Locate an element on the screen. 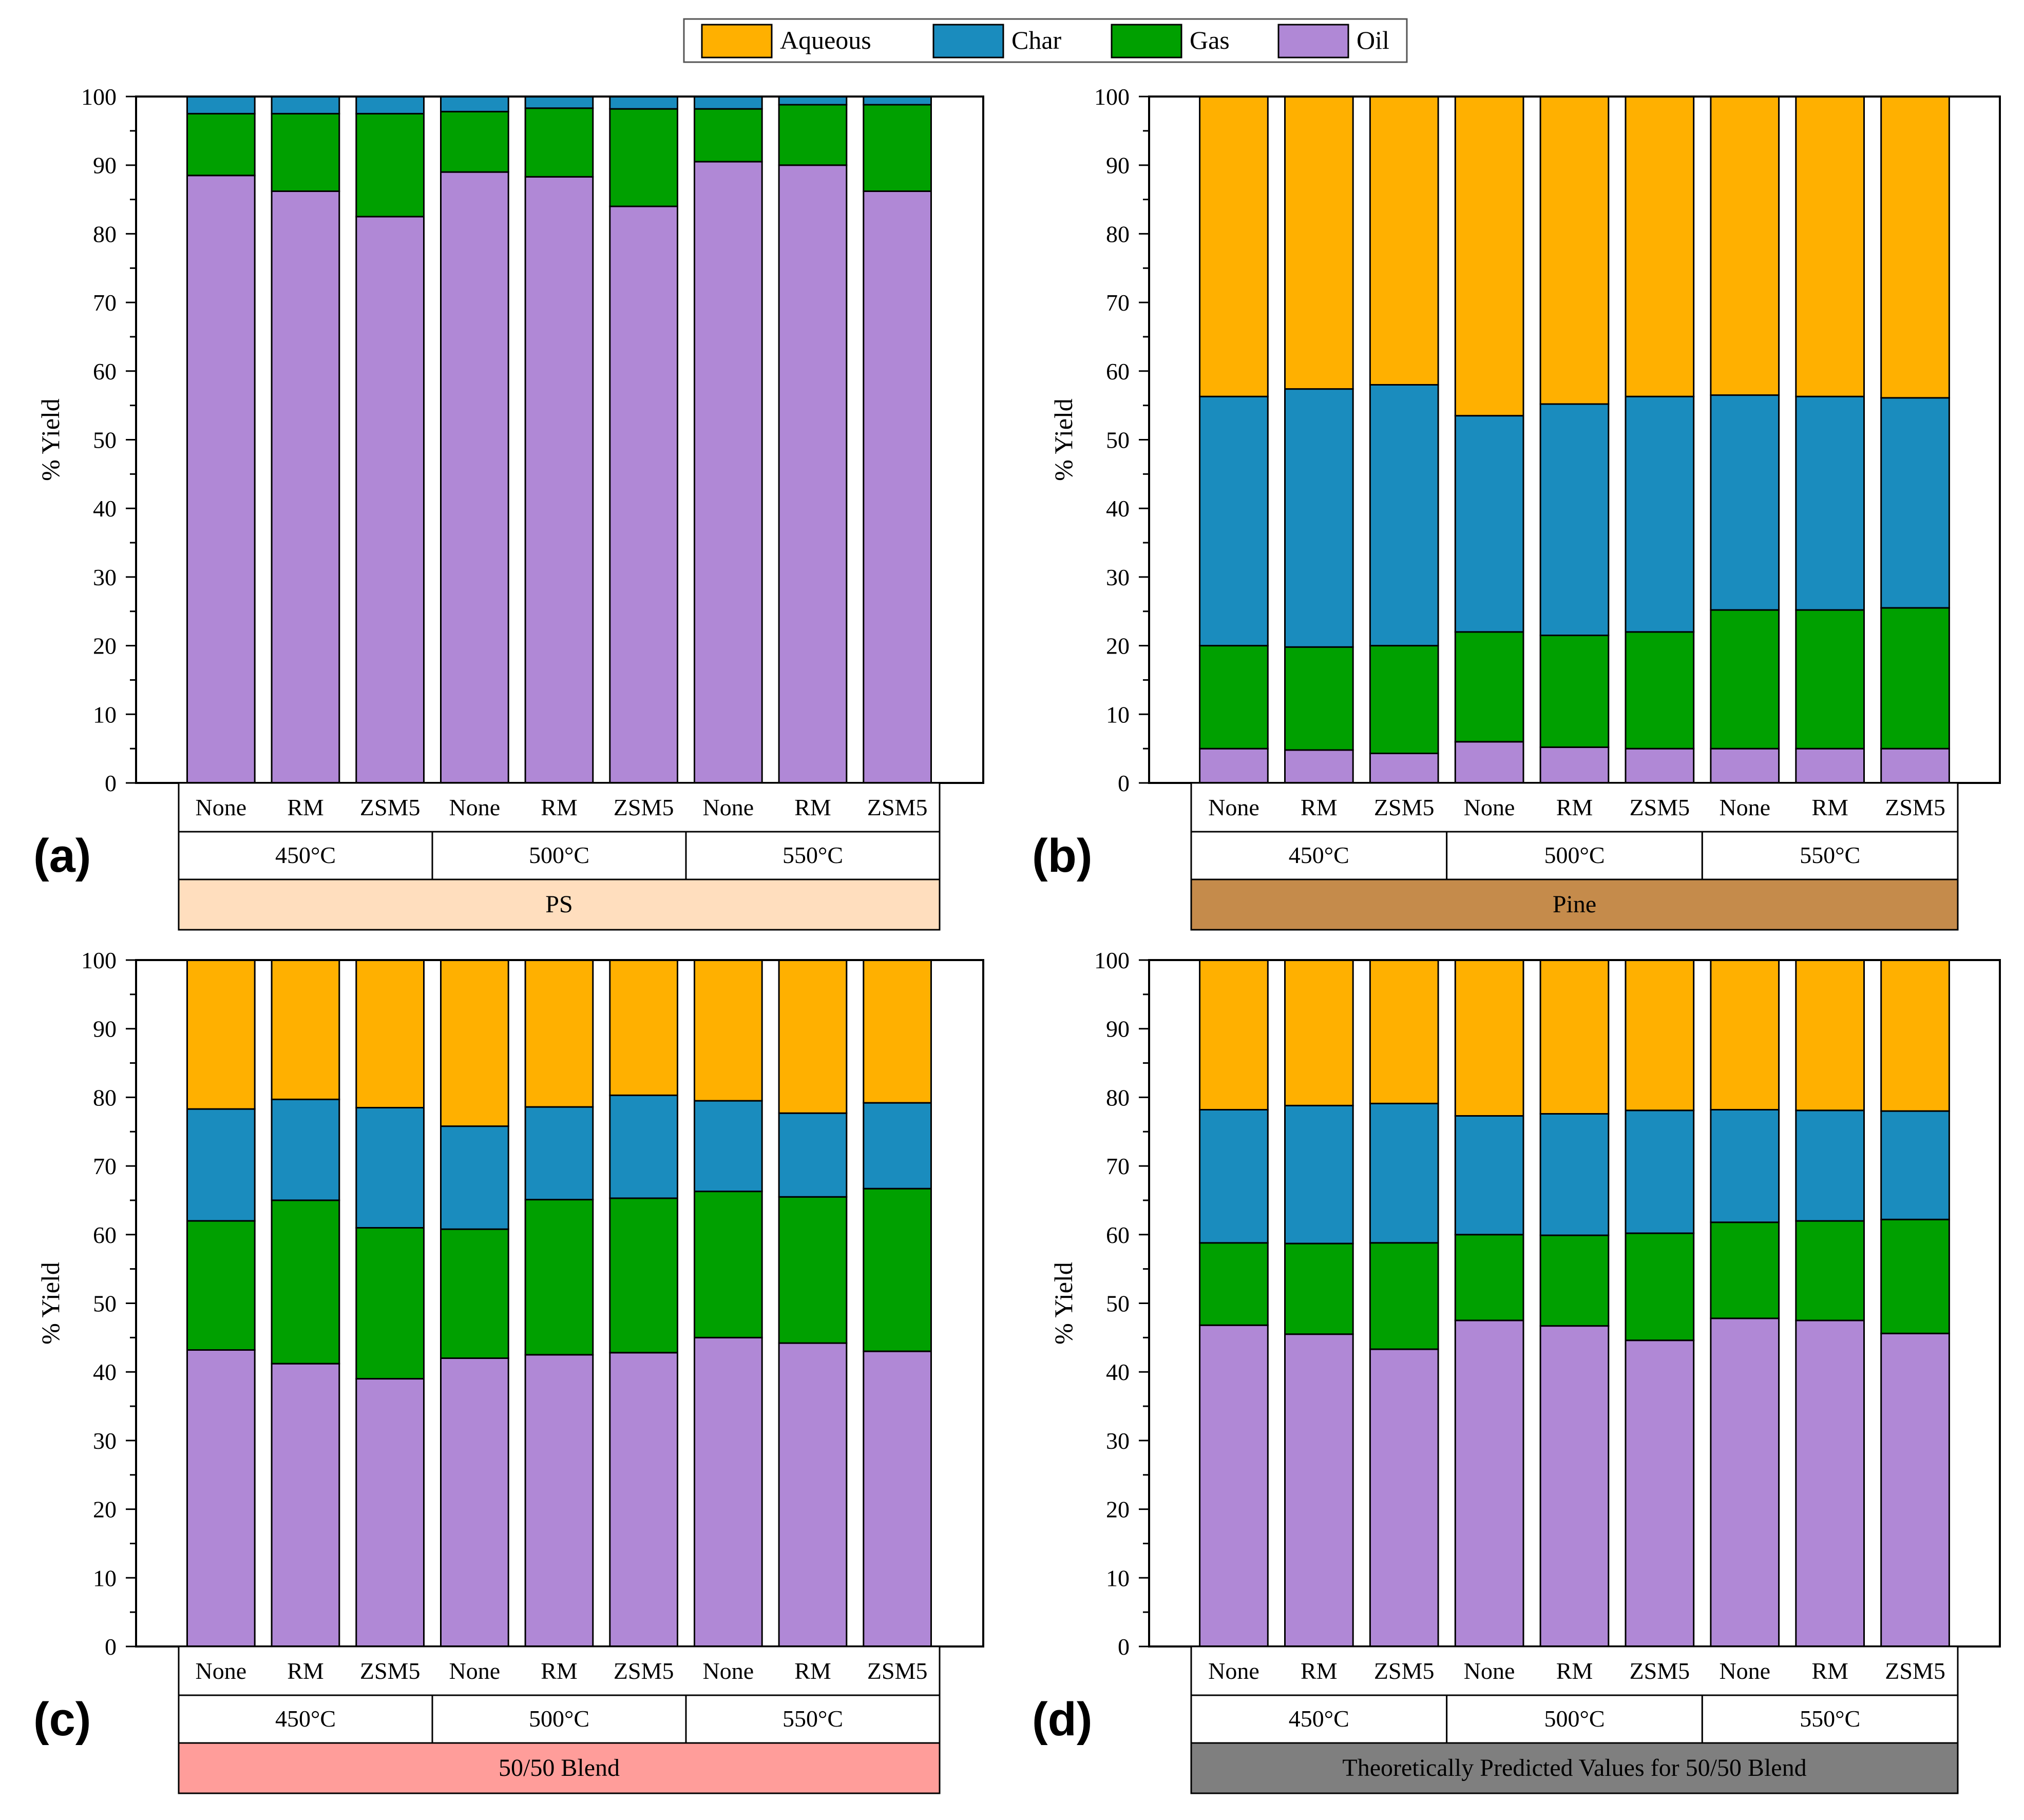  y-tick-label: 30 is located at coordinates (105, 1441).